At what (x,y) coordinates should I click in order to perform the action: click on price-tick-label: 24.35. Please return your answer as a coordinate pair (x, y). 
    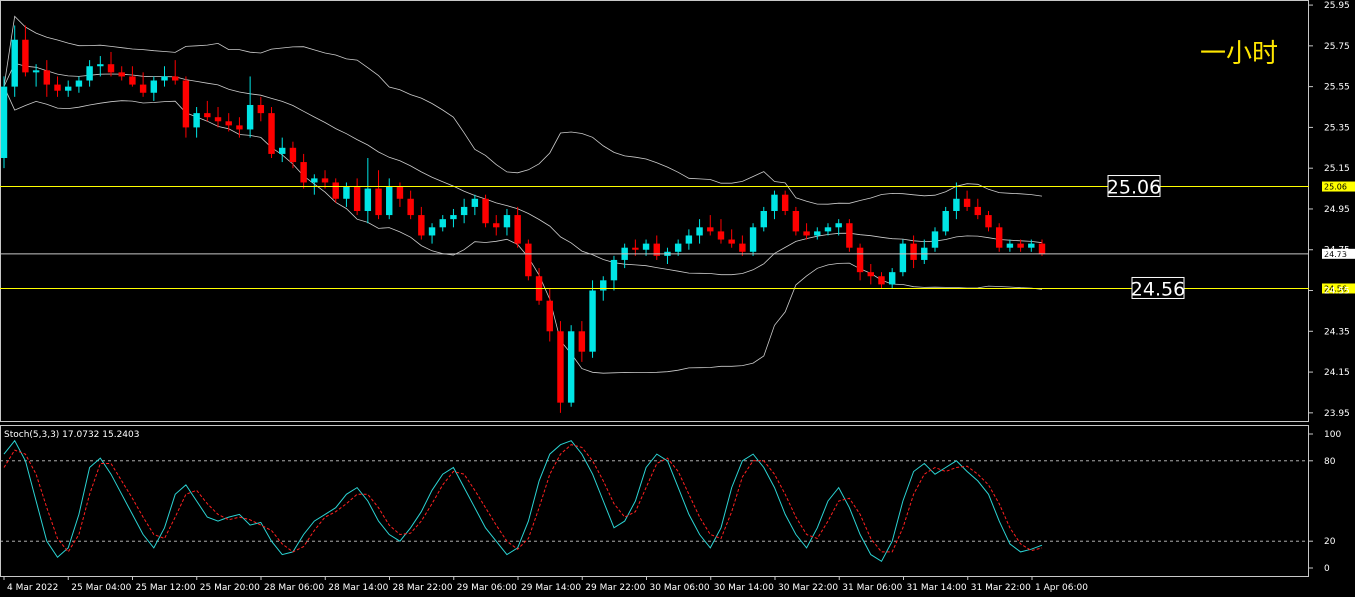
    Looking at the image, I should click on (1337, 332).